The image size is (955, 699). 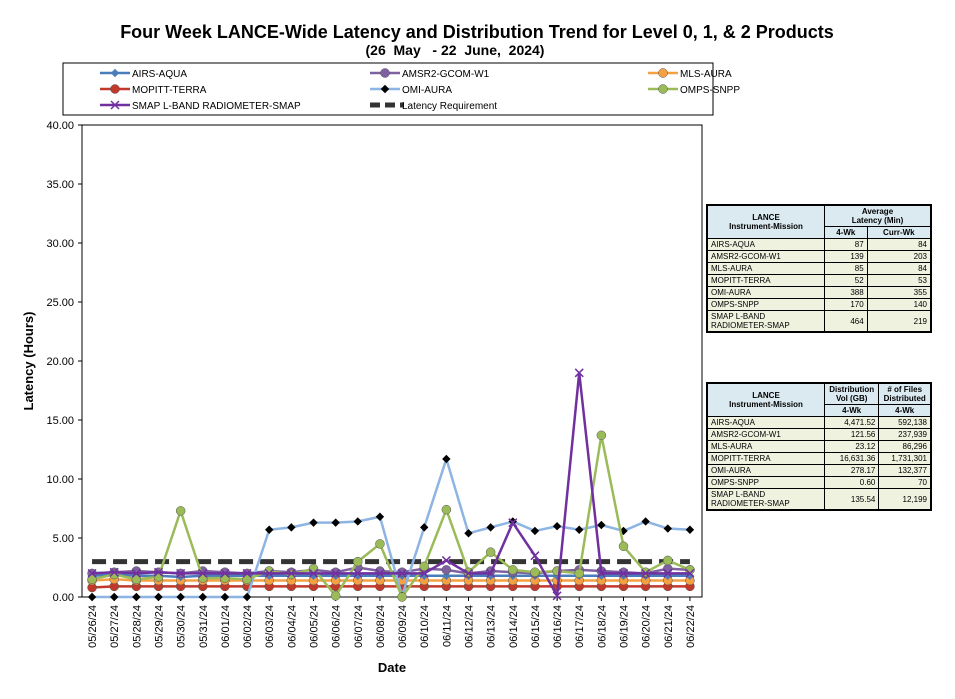 I want to click on table-cell-files: 12,199, so click(x=905, y=499).